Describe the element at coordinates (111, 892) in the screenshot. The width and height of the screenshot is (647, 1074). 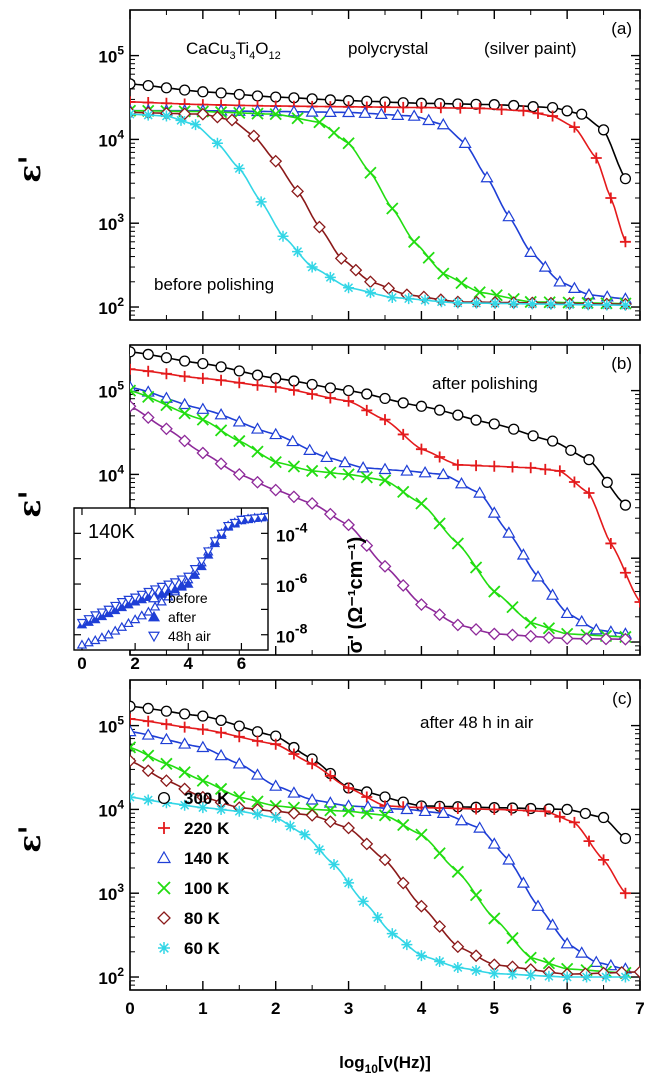
I see `y-tick-label: 10³` at that location.